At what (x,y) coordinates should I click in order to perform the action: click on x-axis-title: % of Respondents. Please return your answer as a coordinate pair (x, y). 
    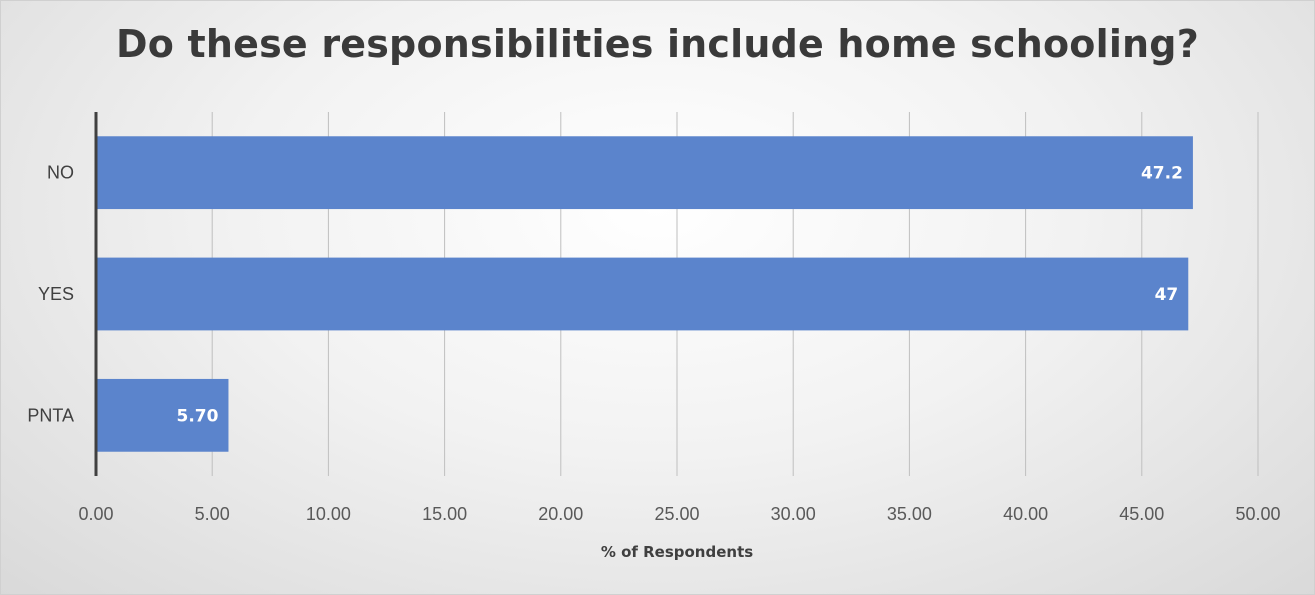
    Looking at the image, I should click on (677, 552).